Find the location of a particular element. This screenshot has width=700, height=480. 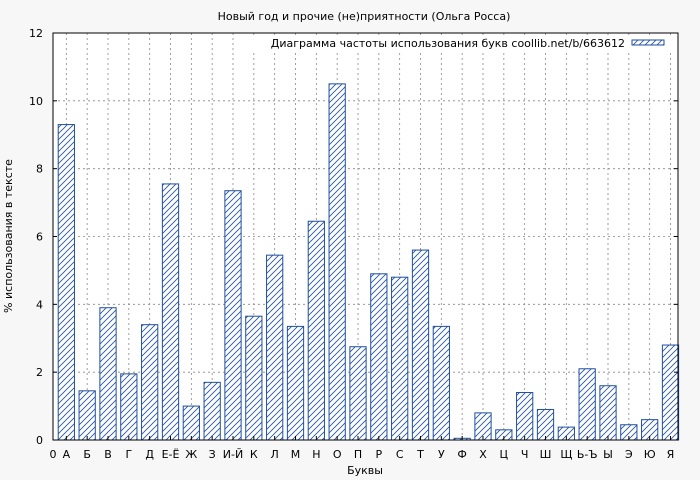

legend-swatch is located at coordinates (648, 42).